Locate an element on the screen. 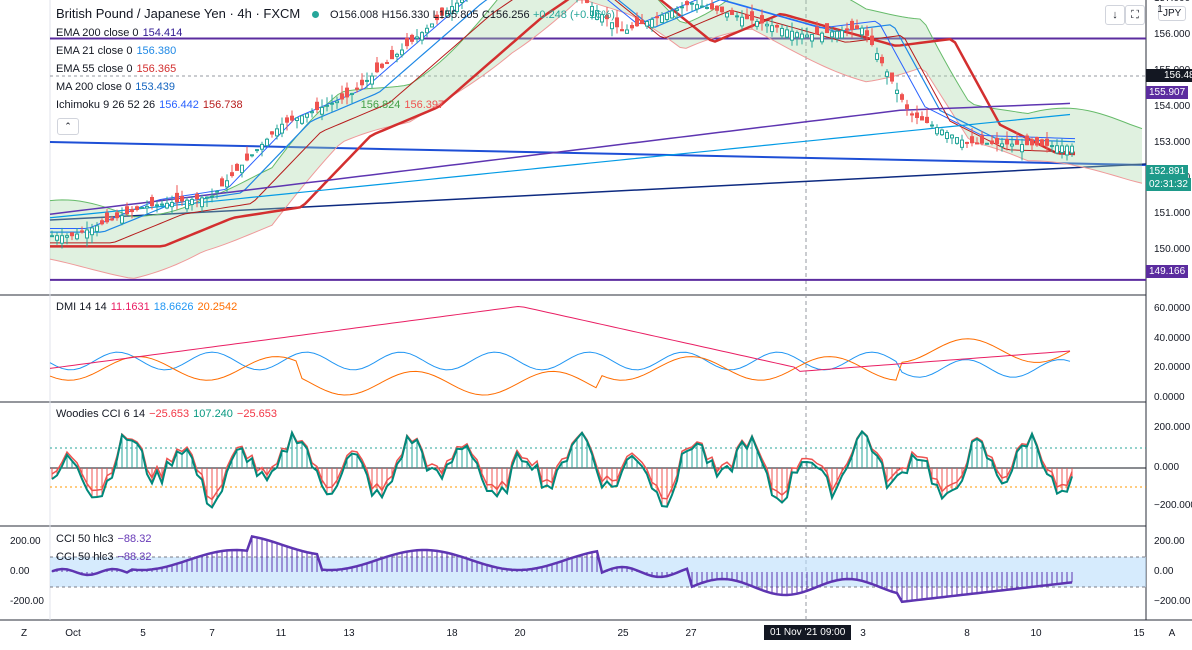 The width and height of the screenshot is (1192, 650). auto-scale-button: A is located at coordinates (1172, 633).